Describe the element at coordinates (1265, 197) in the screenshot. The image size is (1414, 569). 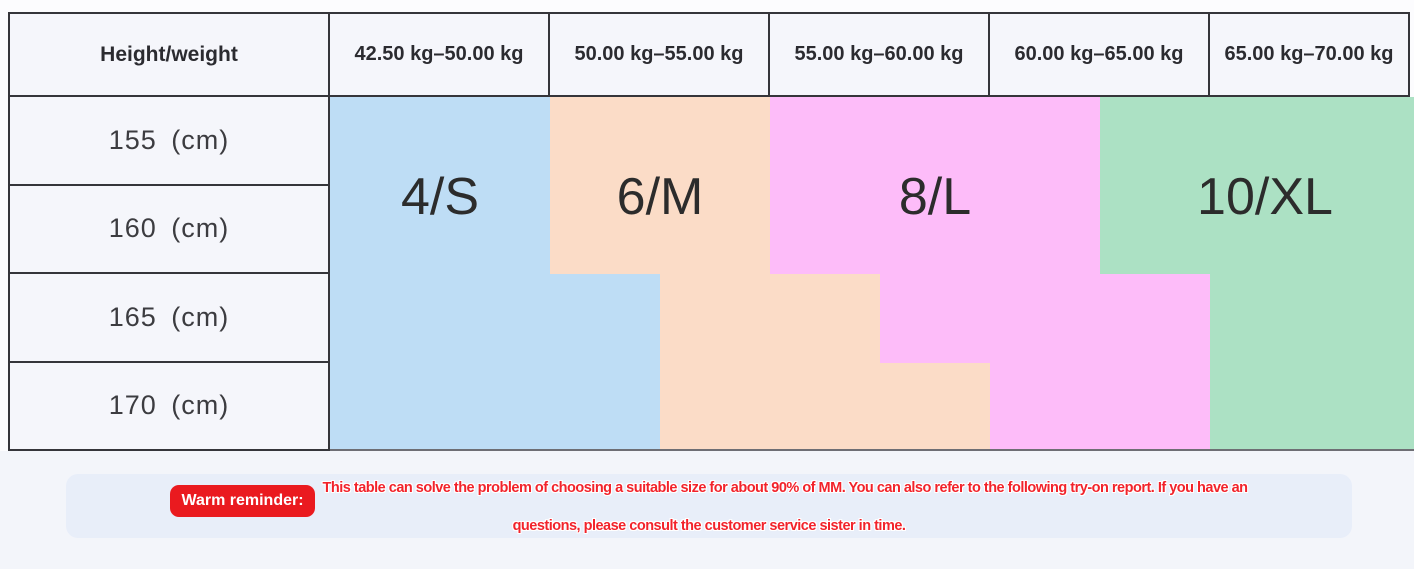
I see `size-label-10xl: 10/XL` at that location.